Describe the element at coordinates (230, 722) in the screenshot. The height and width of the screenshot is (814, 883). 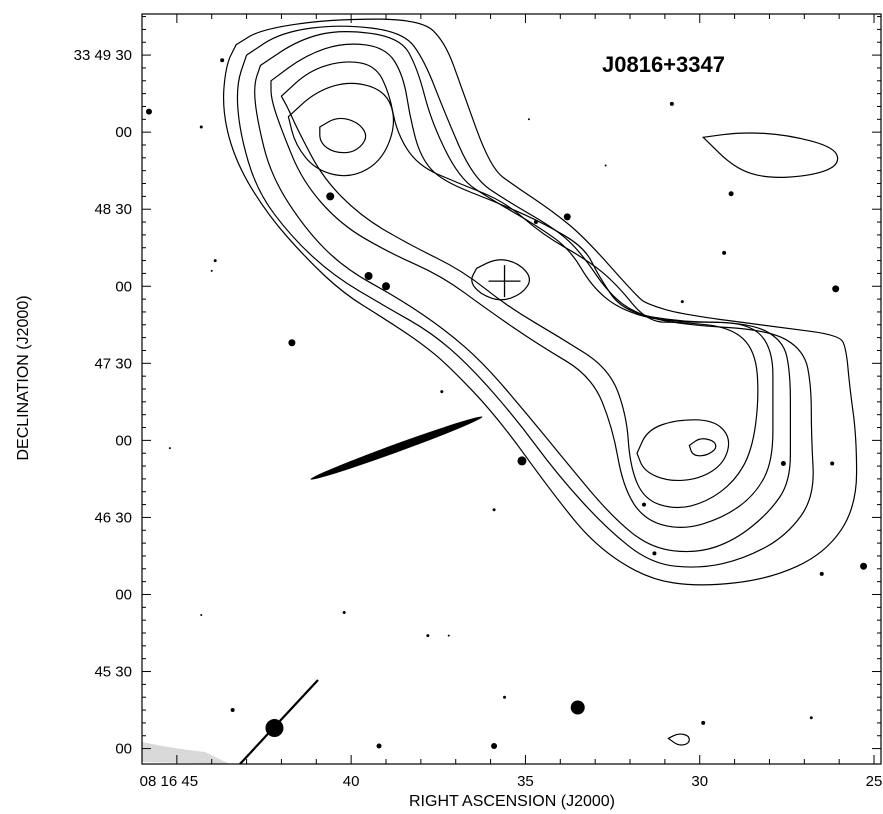
I see `noise-corner` at that location.